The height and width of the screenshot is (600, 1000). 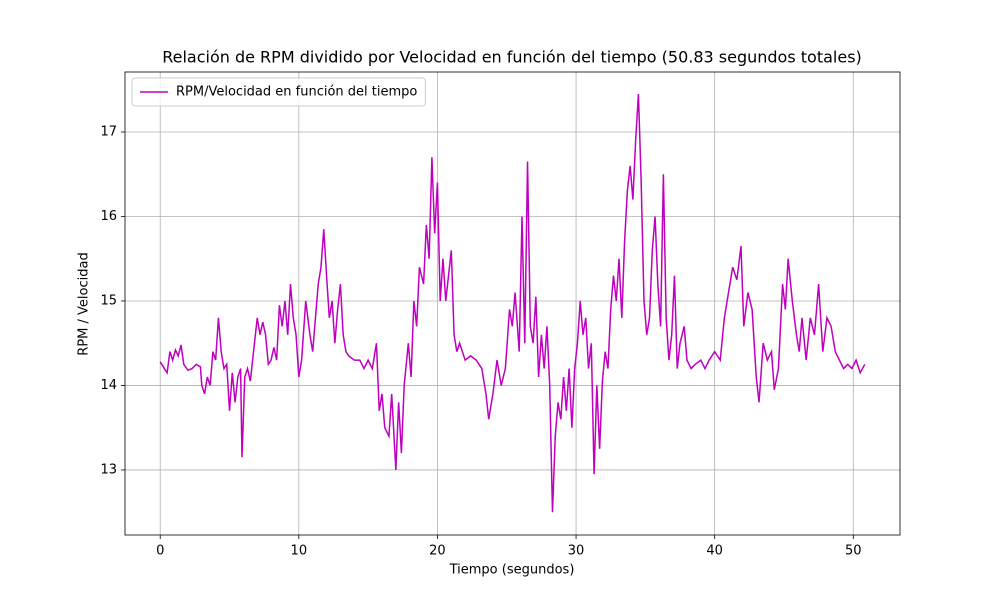 What do you see at coordinates (160, 551) in the screenshot?
I see `x-tick-label: 0` at bounding box center [160, 551].